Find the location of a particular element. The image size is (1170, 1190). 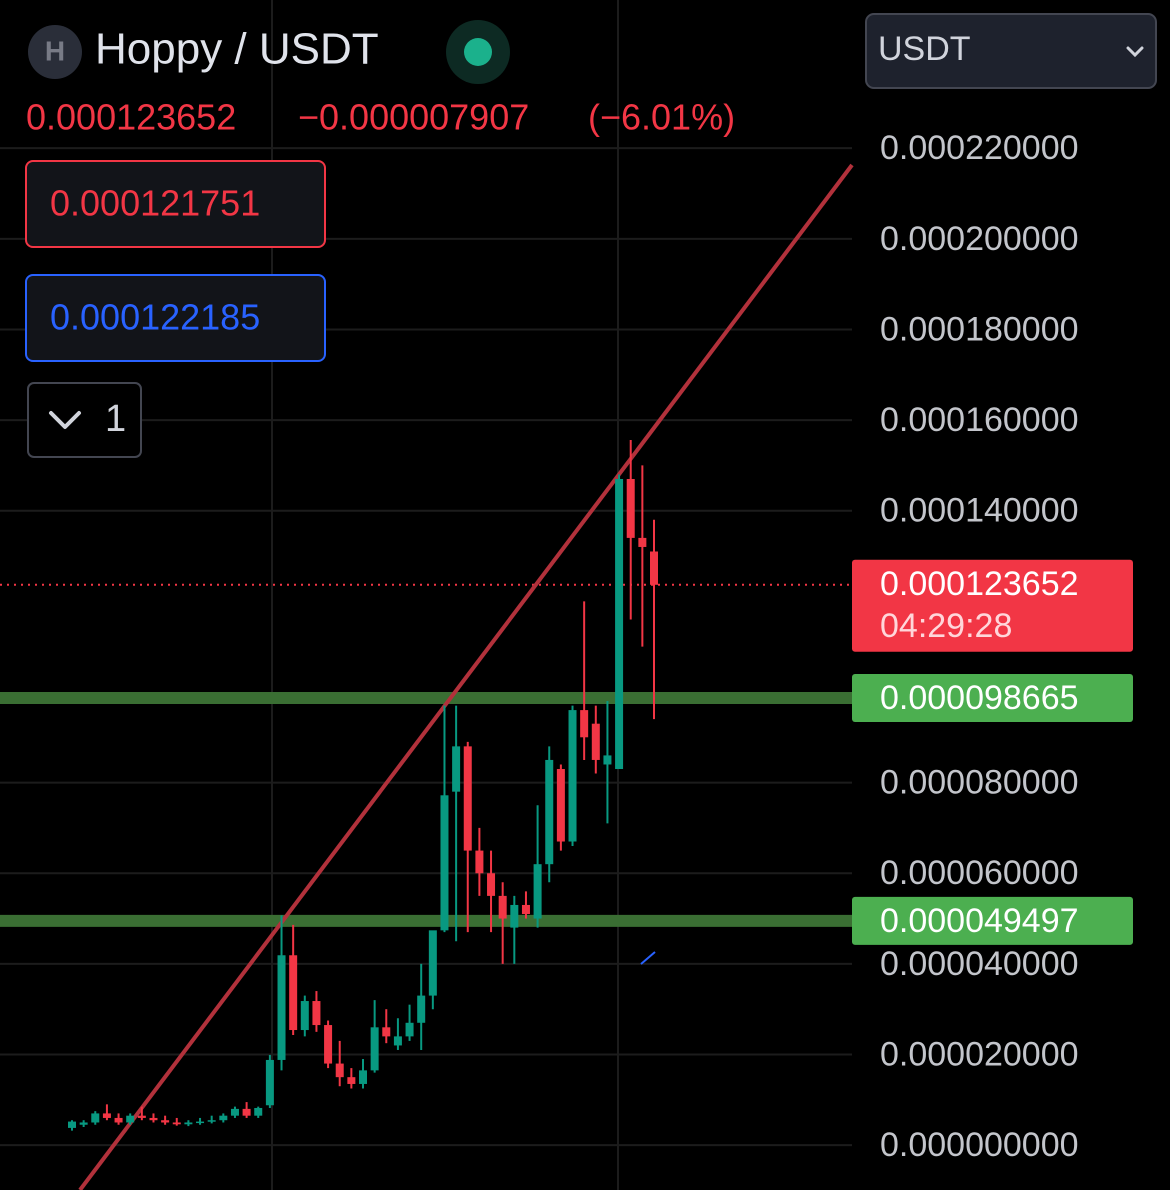

countdown: 04:29:28 is located at coordinates (946, 626).